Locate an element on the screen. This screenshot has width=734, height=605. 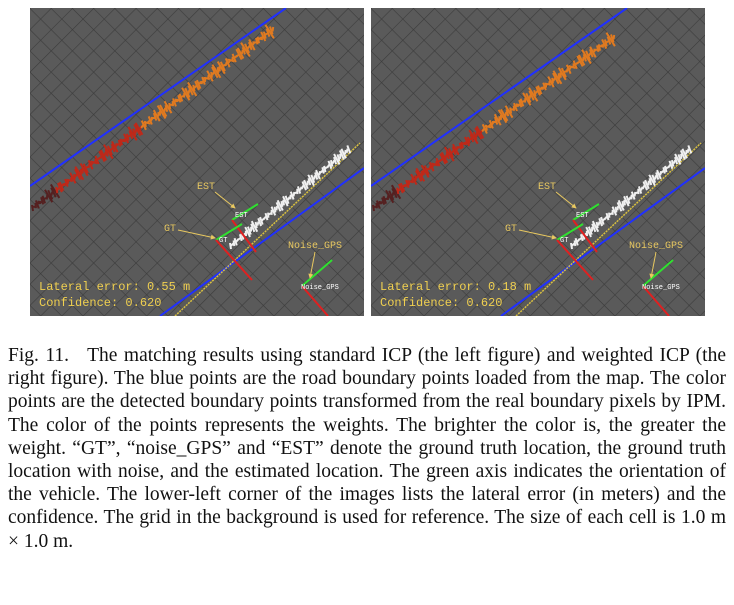
gt_marker: GT is located at coordinates (223, 241).